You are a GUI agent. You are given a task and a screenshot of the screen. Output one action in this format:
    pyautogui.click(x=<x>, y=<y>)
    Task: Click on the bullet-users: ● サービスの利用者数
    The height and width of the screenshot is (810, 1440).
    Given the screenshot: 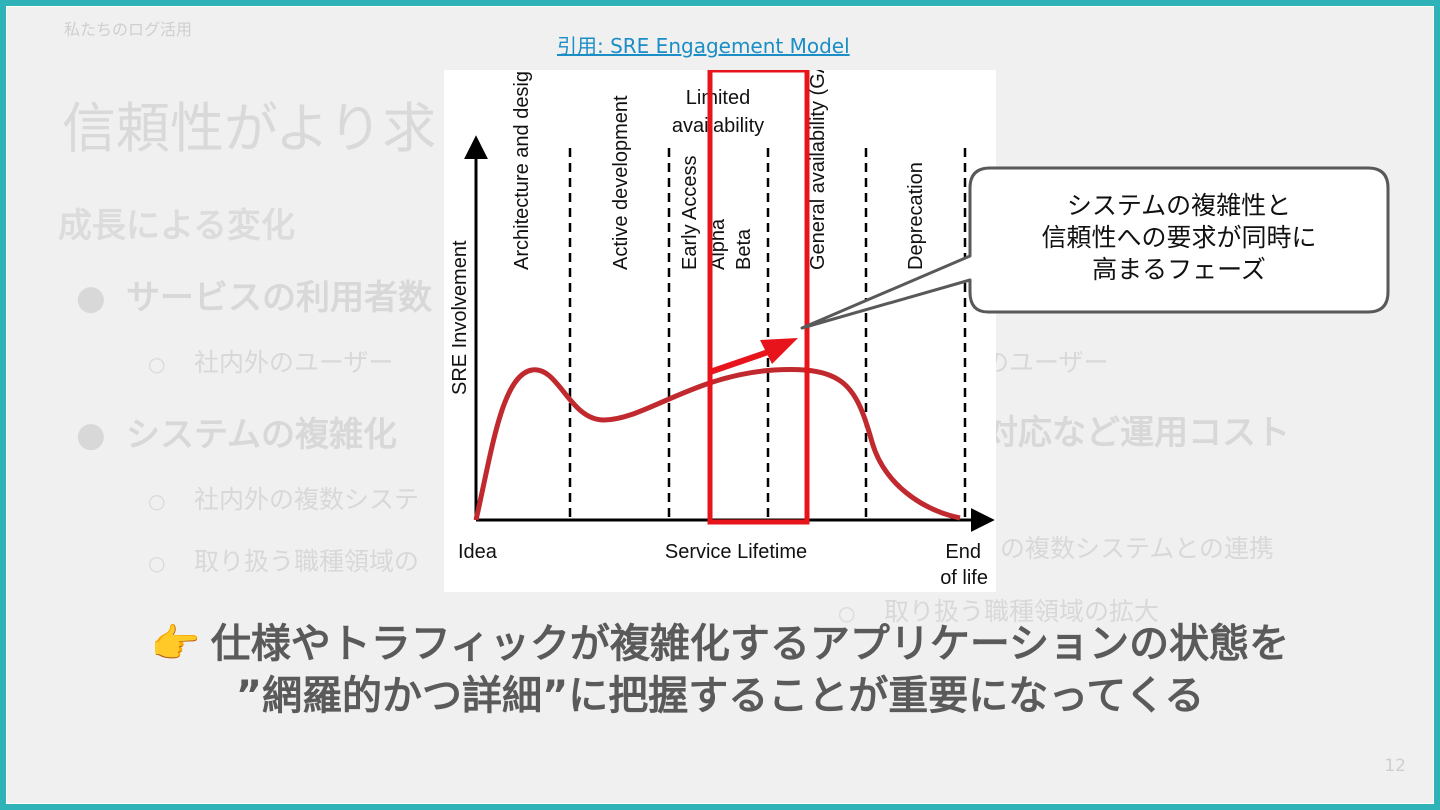 What is the action you would take?
    pyautogui.click(x=254, y=294)
    